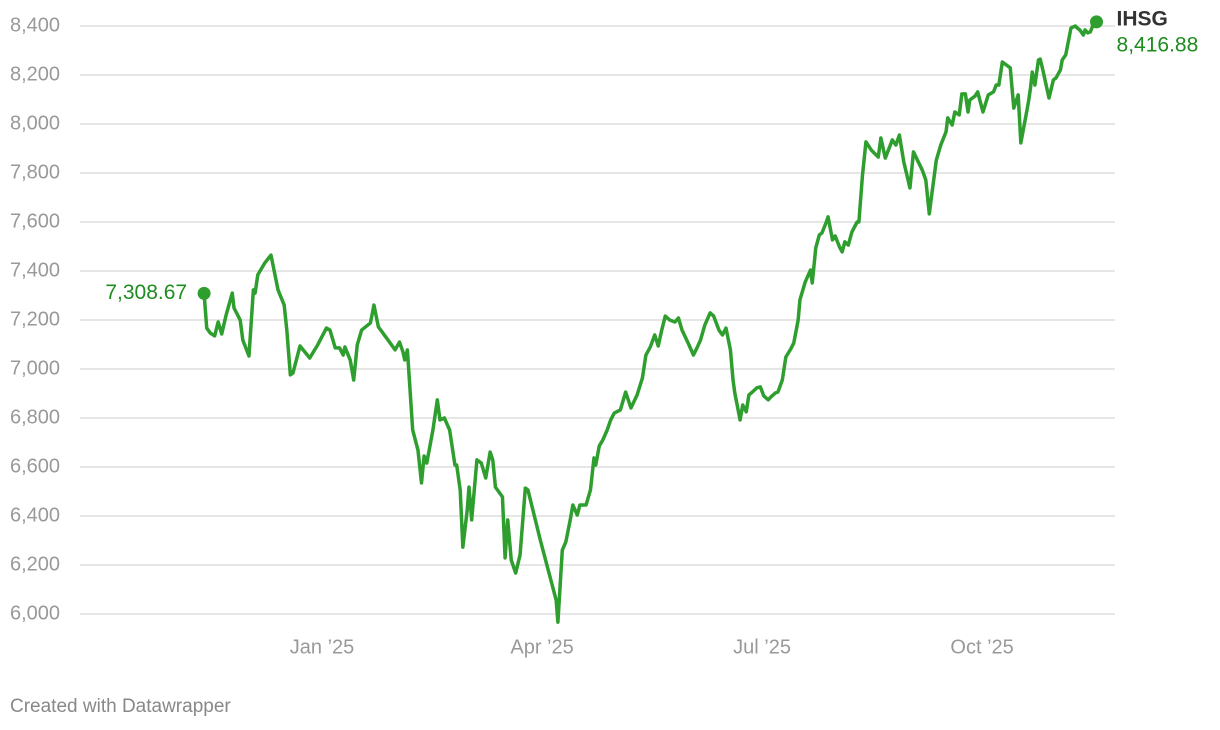 The height and width of the screenshot is (730, 1220). What do you see at coordinates (1142, 18) in the screenshot?
I see `series-name: IHSG` at bounding box center [1142, 18].